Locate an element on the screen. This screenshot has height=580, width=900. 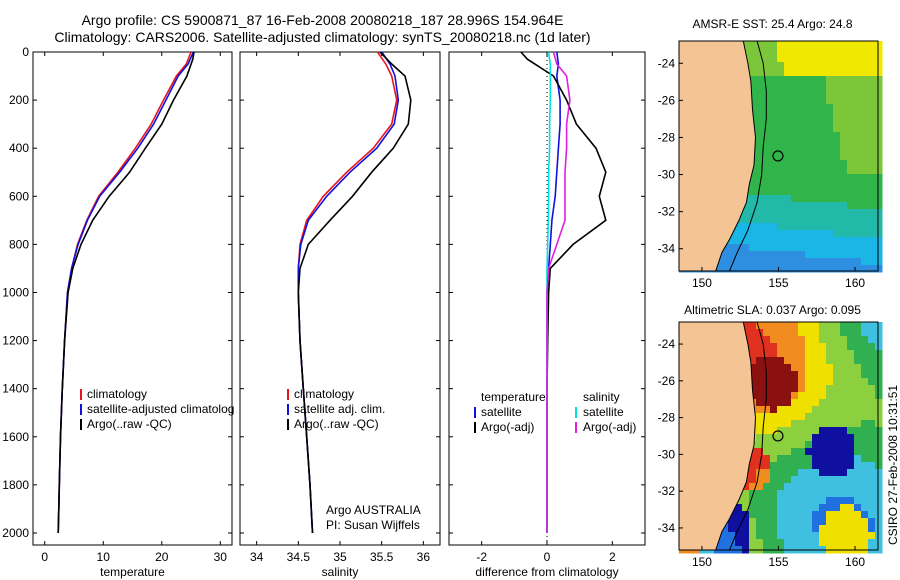
y-tick-label: -32 is located at coordinates (667, 491).